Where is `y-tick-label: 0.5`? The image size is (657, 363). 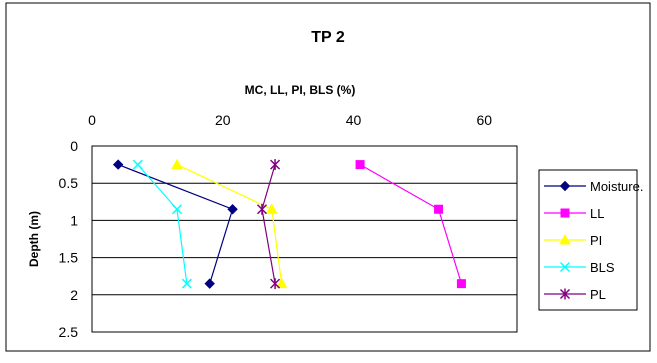
y-tick-label: 0.5 is located at coordinates (69, 183).